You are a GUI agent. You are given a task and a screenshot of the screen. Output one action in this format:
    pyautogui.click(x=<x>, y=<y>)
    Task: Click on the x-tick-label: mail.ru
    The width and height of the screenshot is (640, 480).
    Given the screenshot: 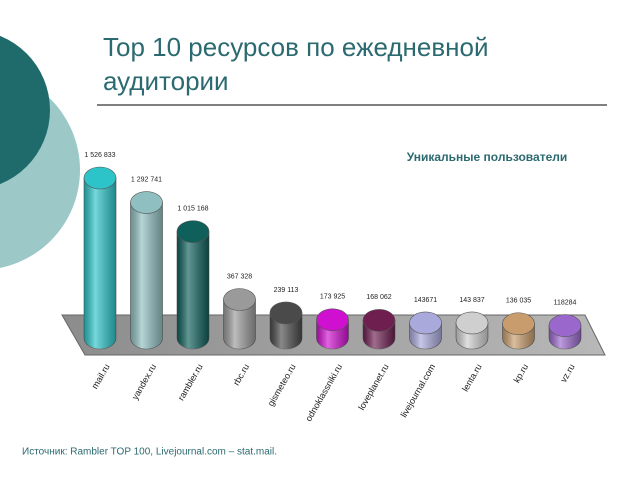 What is the action you would take?
    pyautogui.click(x=101, y=376)
    